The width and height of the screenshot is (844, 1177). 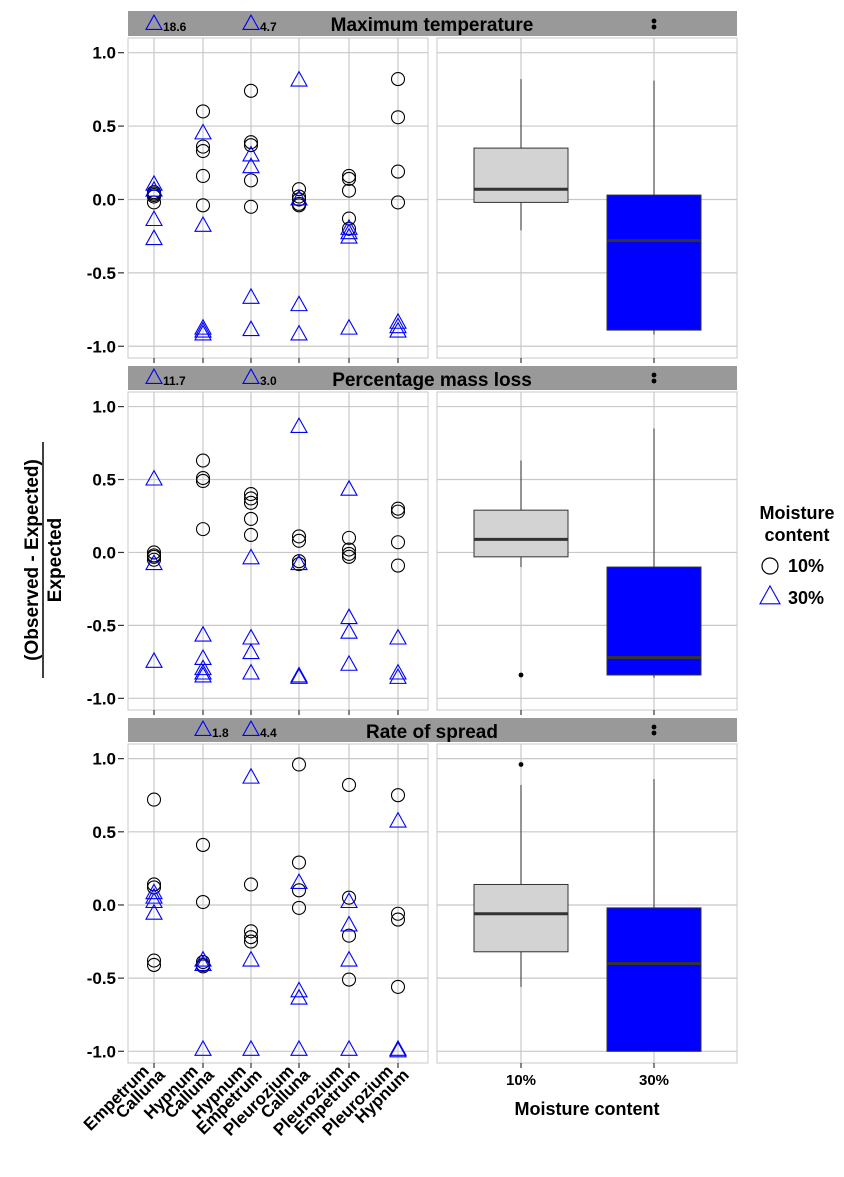 I want to click on x-axis-title: Moisture content, so click(x=586, y=1109).